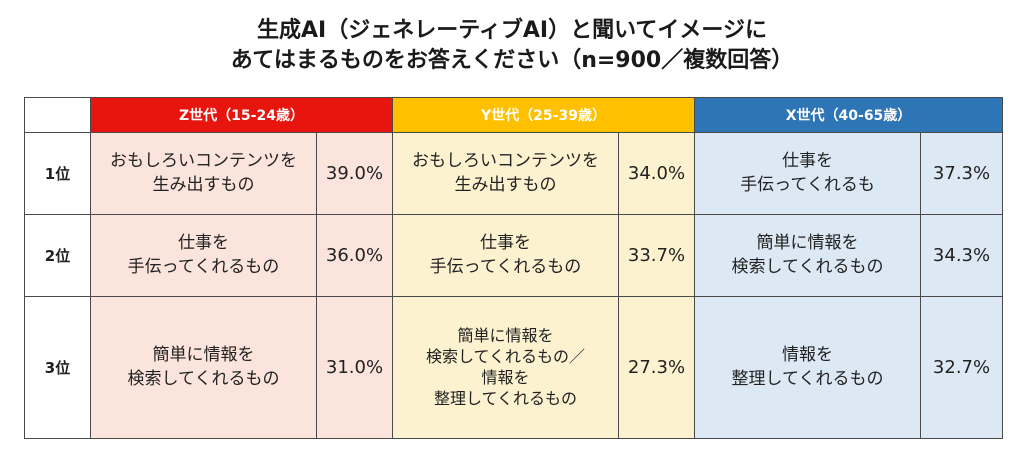 The height and width of the screenshot is (468, 1024). I want to click on header-x-generation: X世代（40-65歳）, so click(849, 115).